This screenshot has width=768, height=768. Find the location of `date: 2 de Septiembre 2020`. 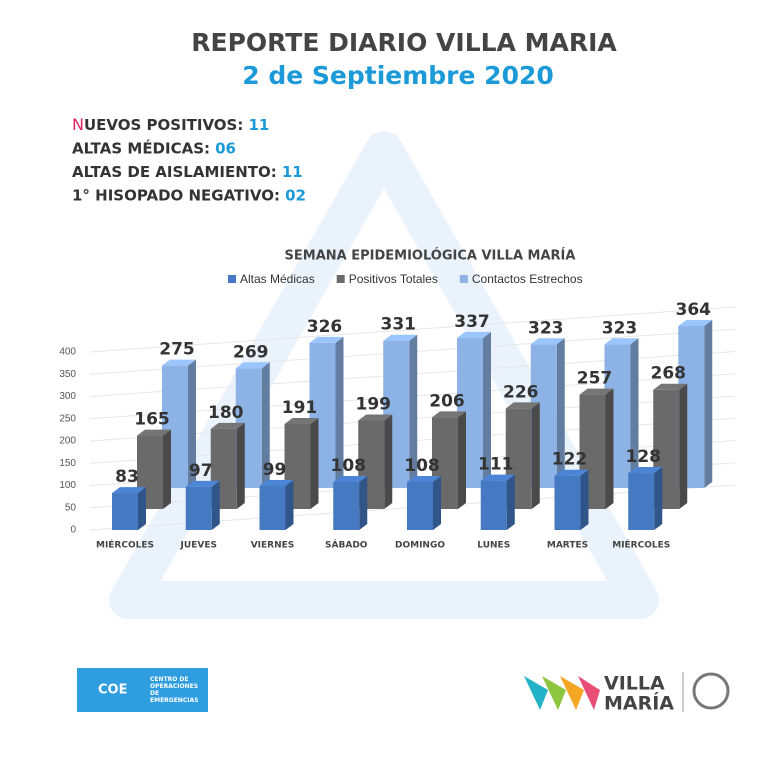

date: 2 de Septiembre 2020 is located at coordinates (398, 75).